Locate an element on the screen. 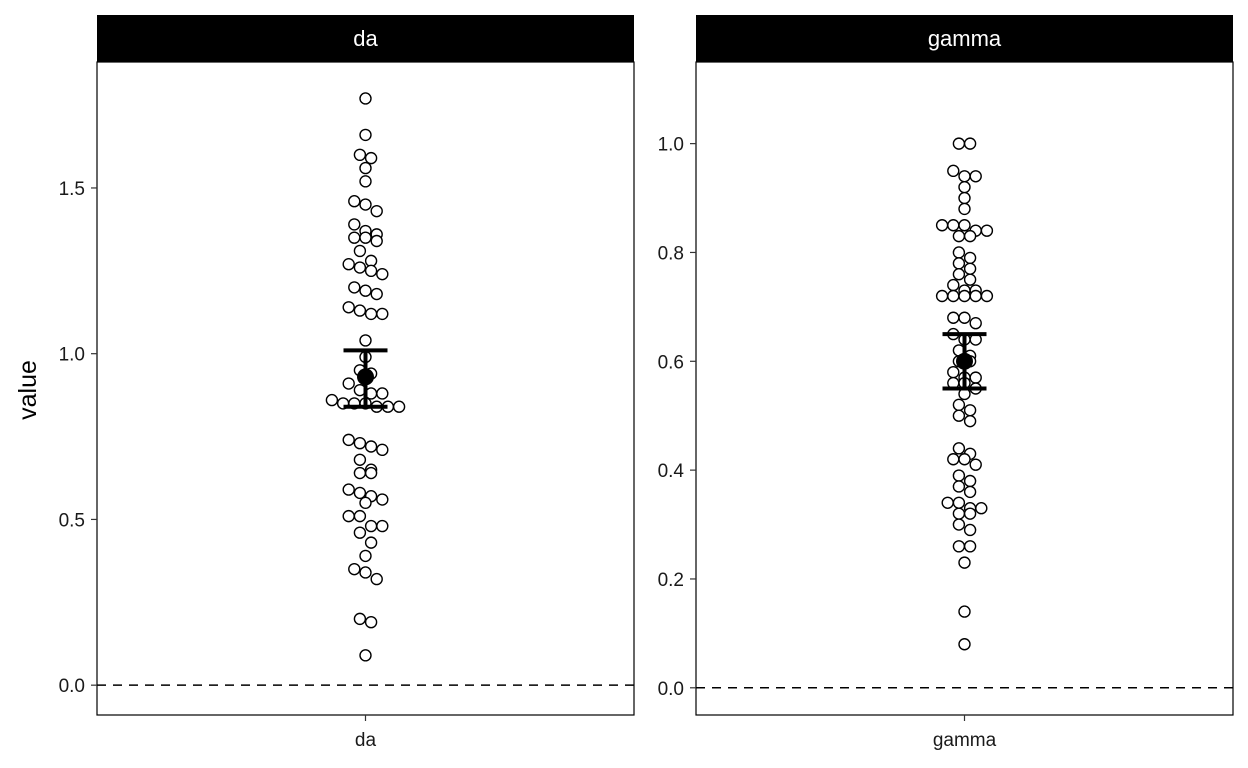 This screenshot has width=1248, height=768. y-tick-label: 1.0 is located at coordinates (671, 145).